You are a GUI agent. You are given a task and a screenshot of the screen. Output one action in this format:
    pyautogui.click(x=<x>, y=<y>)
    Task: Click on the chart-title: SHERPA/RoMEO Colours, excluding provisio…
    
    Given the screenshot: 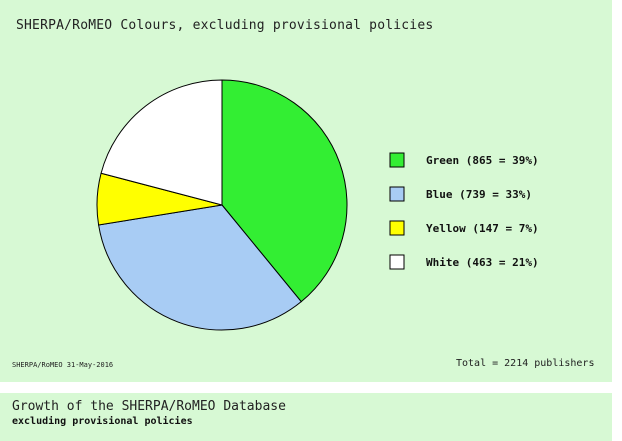 What is the action you would take?
    pyautogui.click(x=225, y=25)
    